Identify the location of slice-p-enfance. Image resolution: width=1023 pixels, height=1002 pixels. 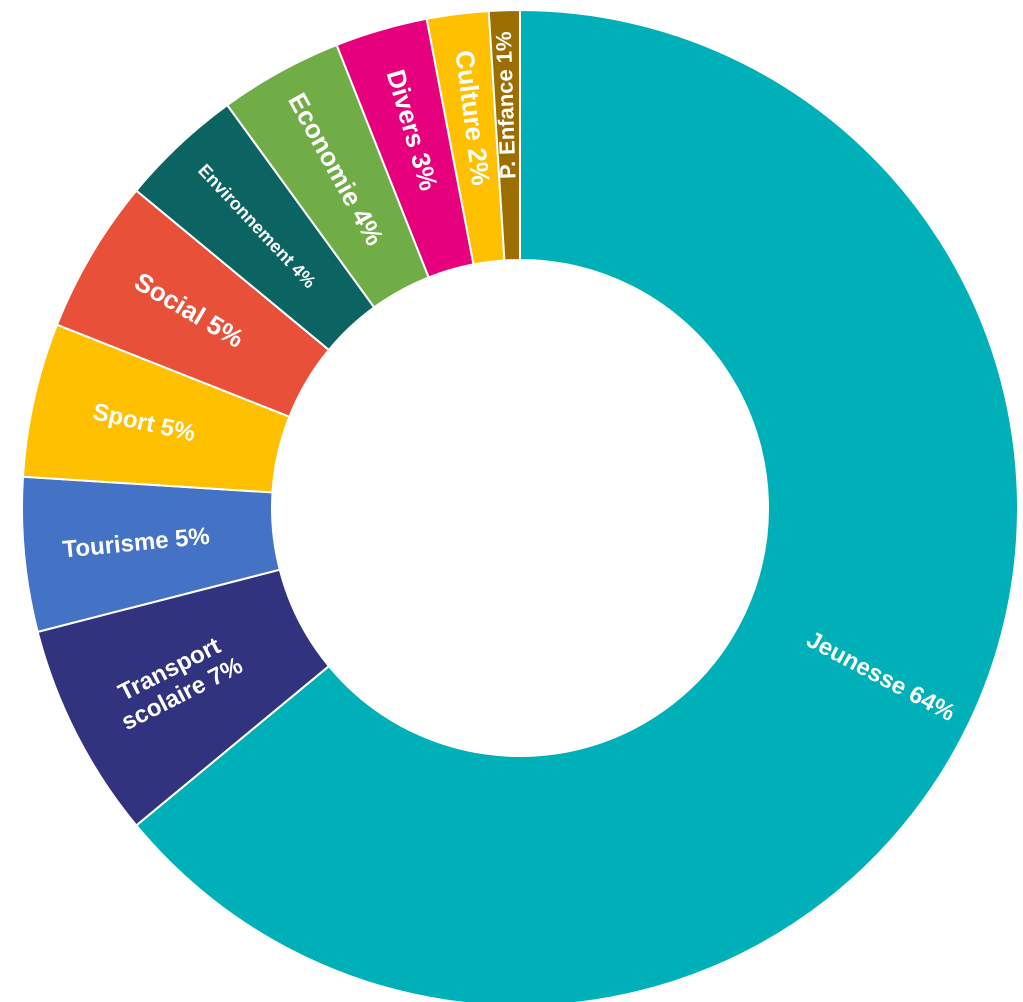
(504, 135).